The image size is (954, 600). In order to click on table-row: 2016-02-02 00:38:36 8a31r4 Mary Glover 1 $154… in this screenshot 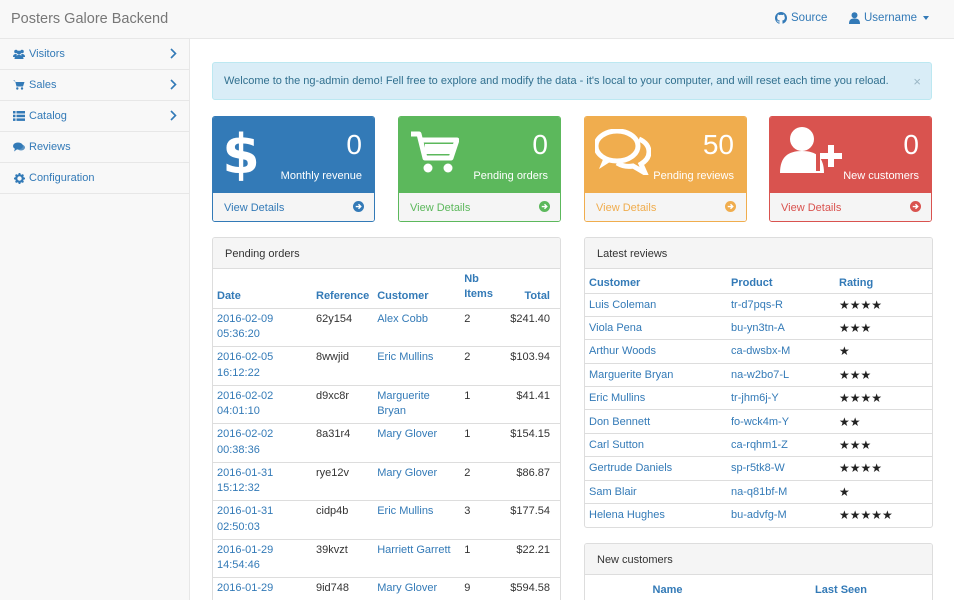, I will do `click(386, 442)`.